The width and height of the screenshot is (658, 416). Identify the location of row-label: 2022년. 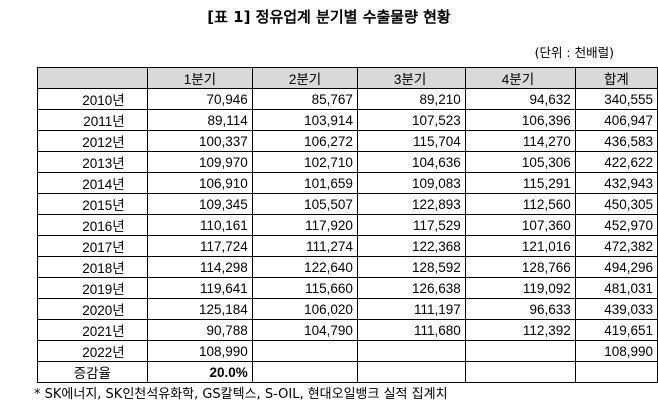
(92, 351).